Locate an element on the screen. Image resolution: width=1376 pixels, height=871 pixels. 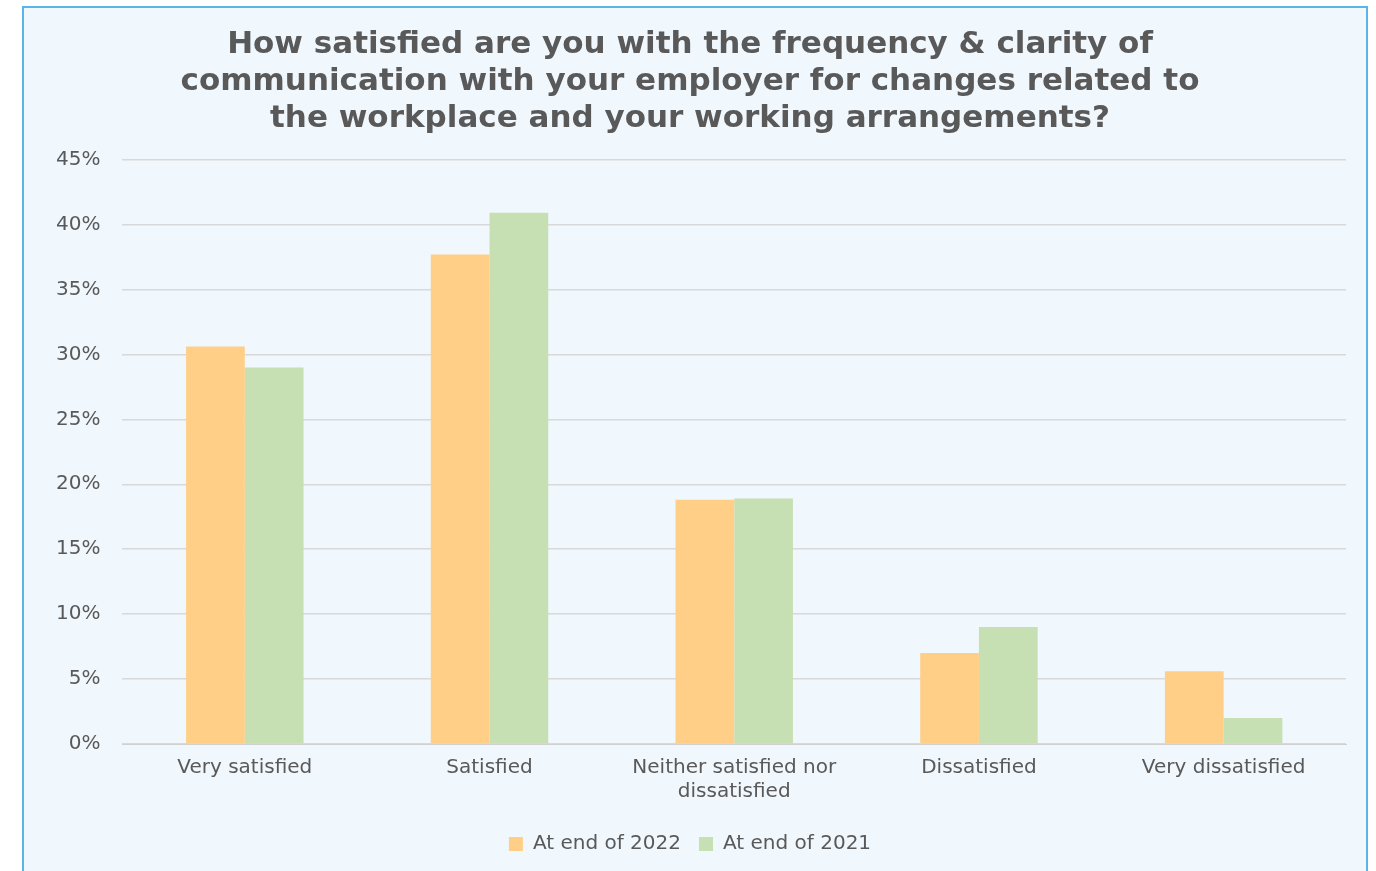
y-tick-label: 20% is located at coordinates (78, 482).